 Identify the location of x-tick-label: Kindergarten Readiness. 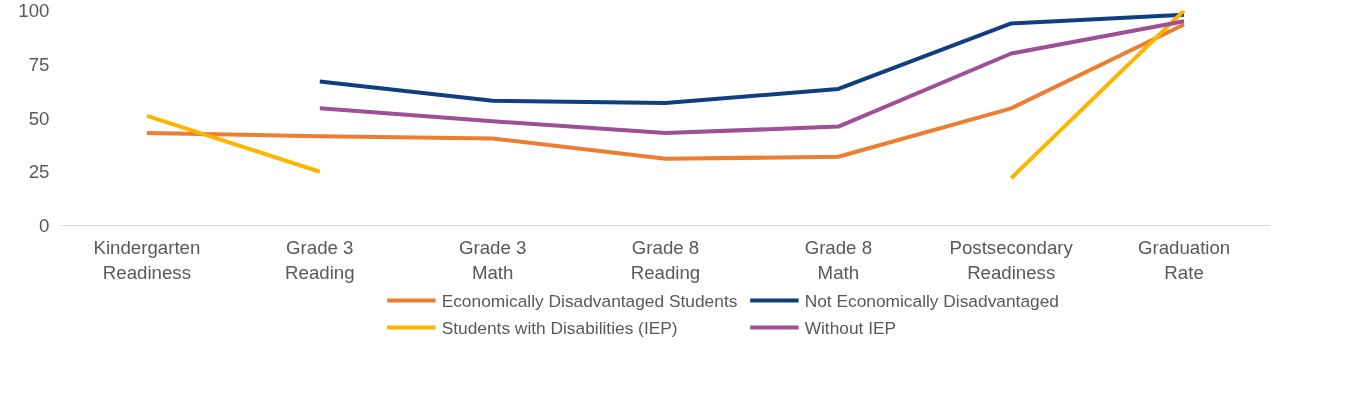
(147, 259).